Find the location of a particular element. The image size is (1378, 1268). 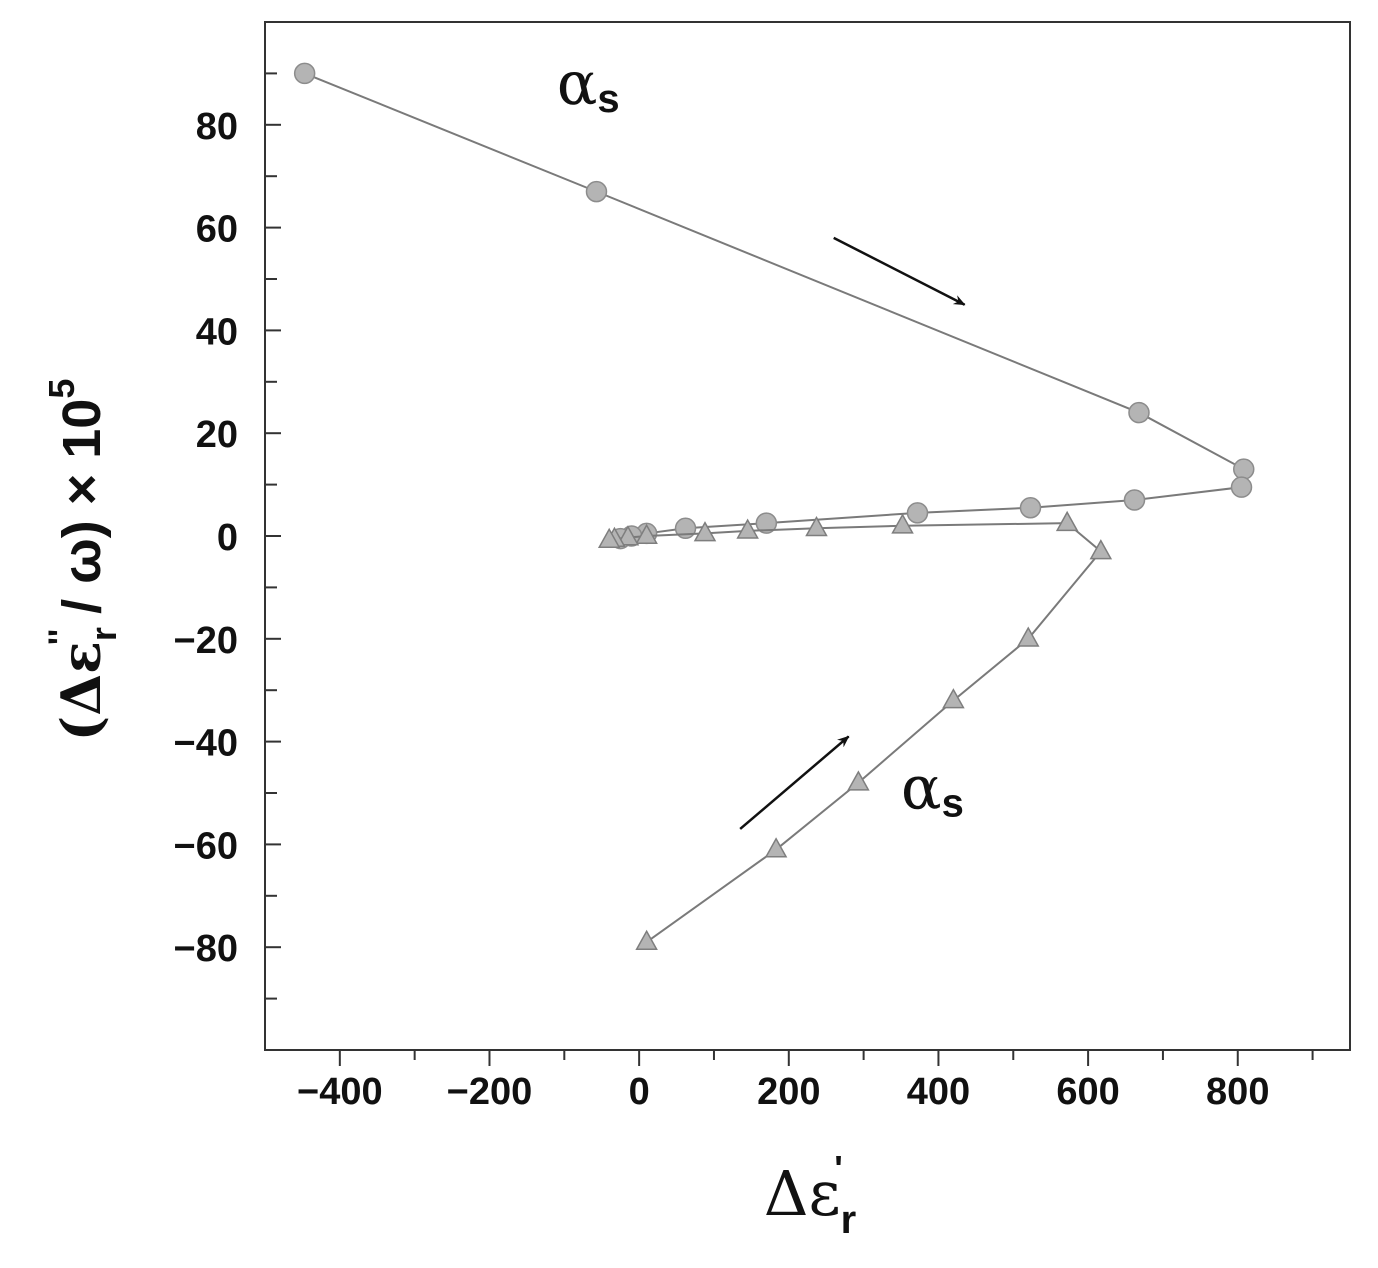

x-tick-label: 200 is located at coordinates (788, 1092).